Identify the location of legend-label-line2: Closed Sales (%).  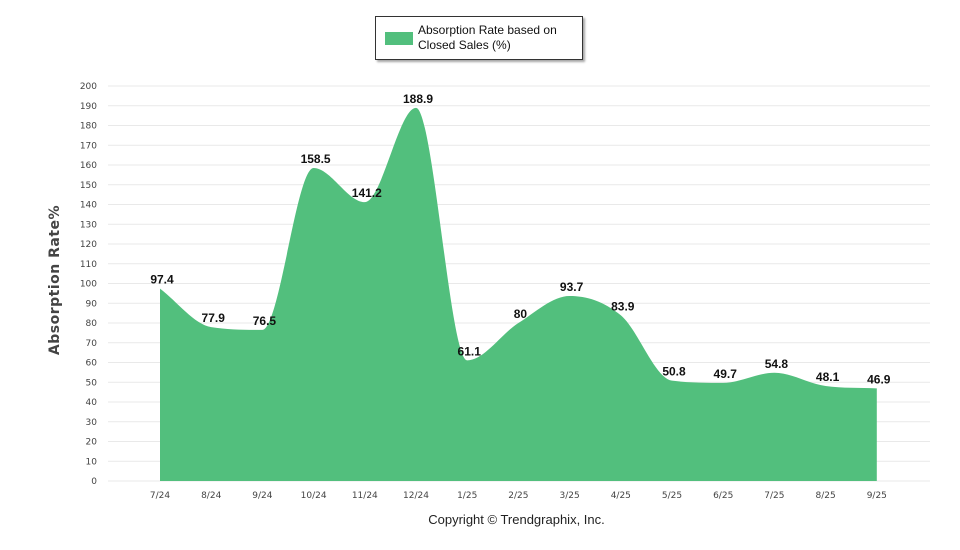
(464, 45).